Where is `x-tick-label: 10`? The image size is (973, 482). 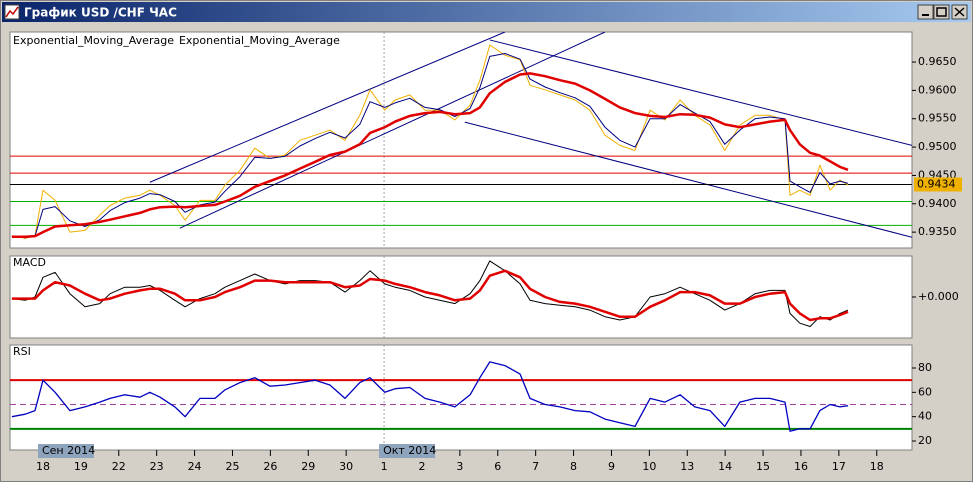
x-tick-label: 10 is located at coordinates (649, 466).